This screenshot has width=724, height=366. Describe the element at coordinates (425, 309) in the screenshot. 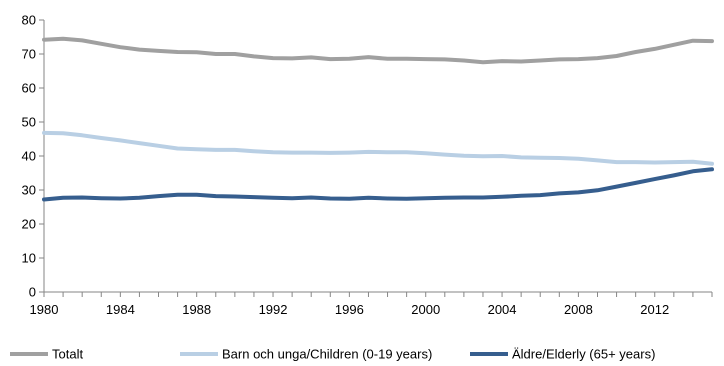

I see `x-tick-label: 2000` at that location.